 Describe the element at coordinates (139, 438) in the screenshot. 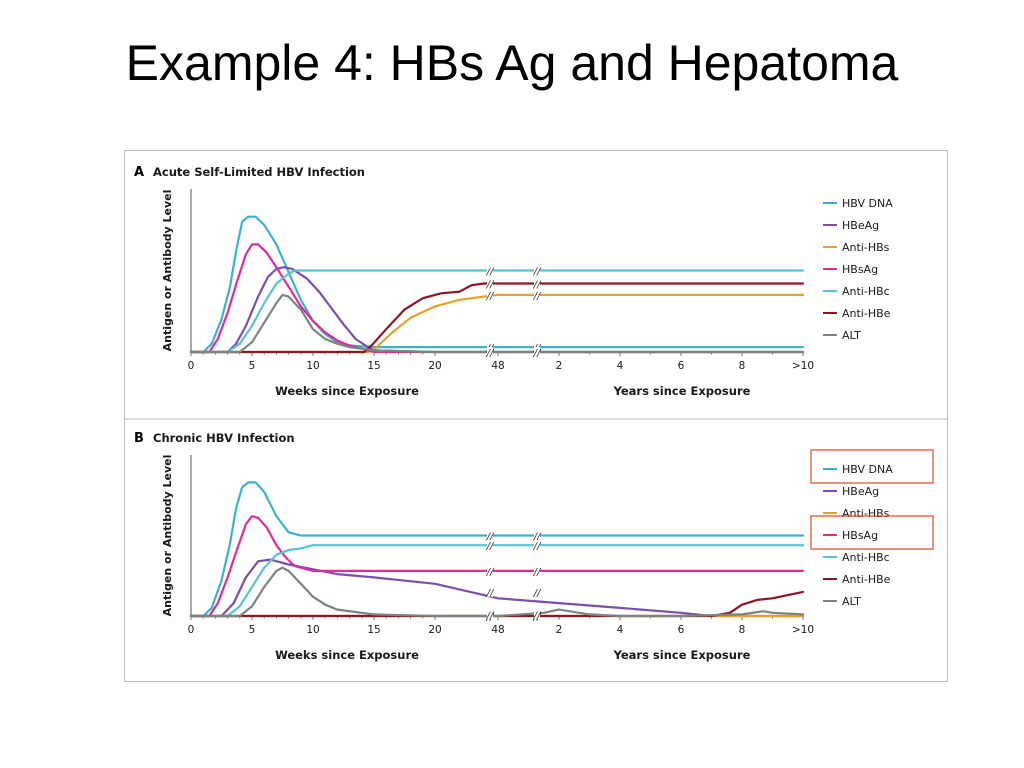

I see `panel-letter: B` at that location.